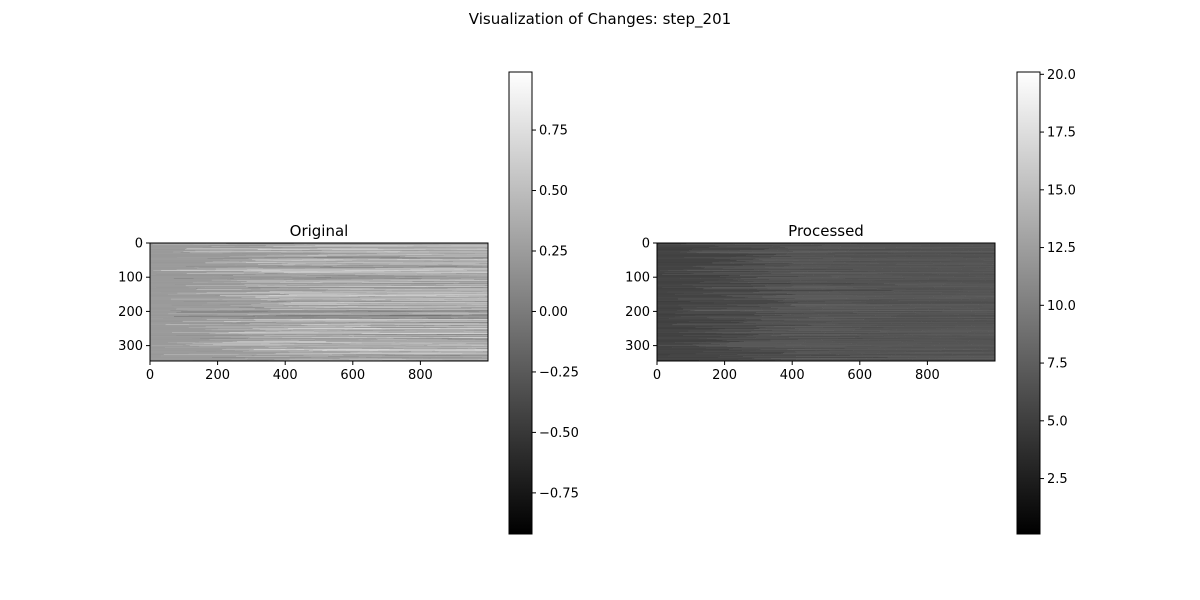 Image resolution: width=1200 pixels, height=600 pixels. I want to click on panel-processed-title: Processed, so click(826, 231).